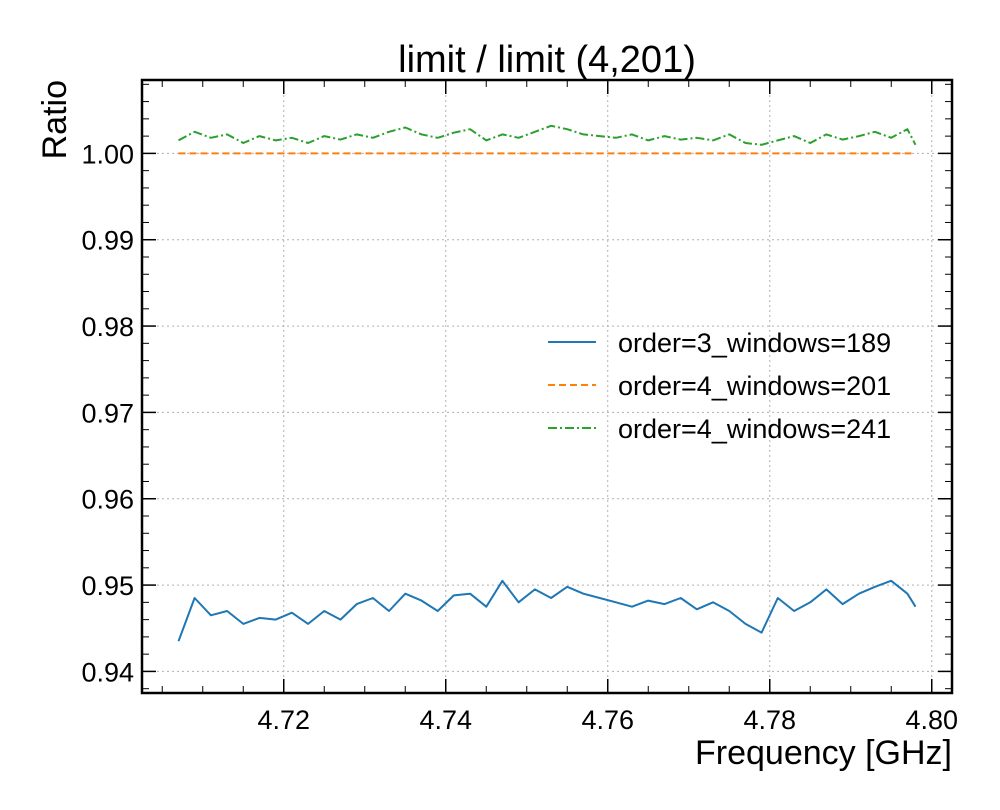 The width and height of the screenshot is (1000, 810). Describe the element at coordinates (55, 119) in the screenshot. I see `y-axis-label: Ratio` at that location.